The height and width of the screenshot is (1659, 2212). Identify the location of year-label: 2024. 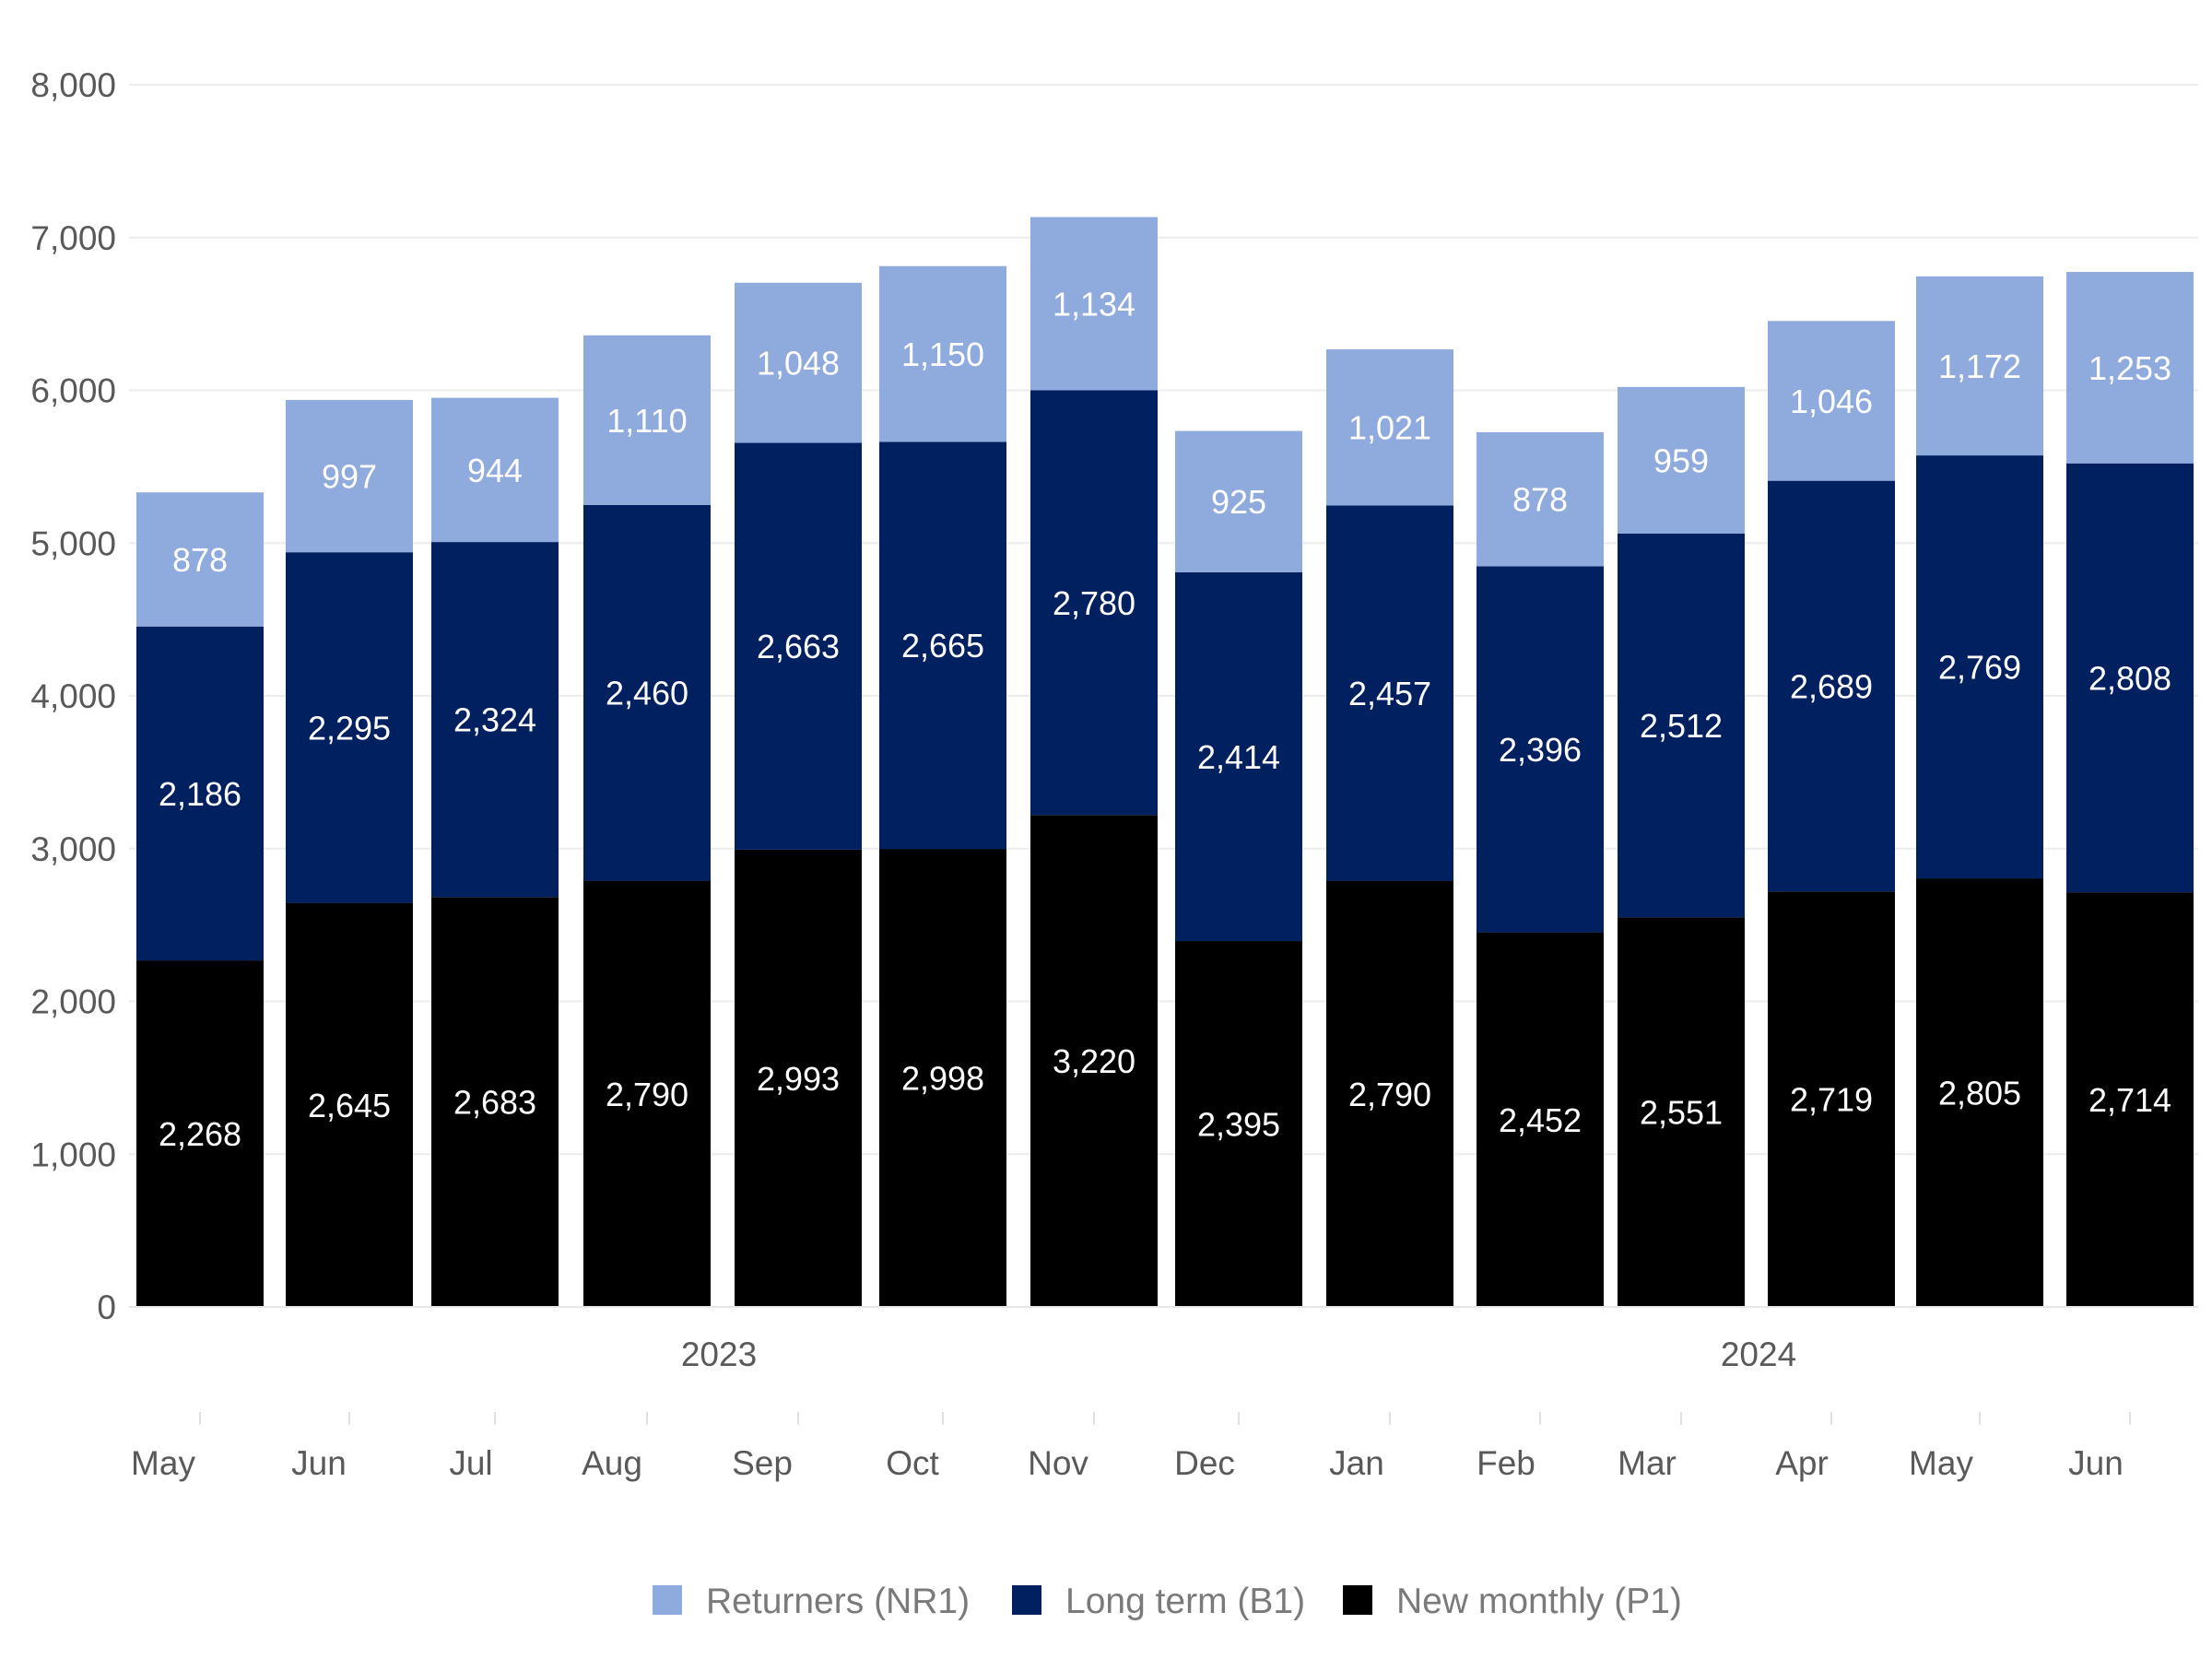
(1758, 1354).